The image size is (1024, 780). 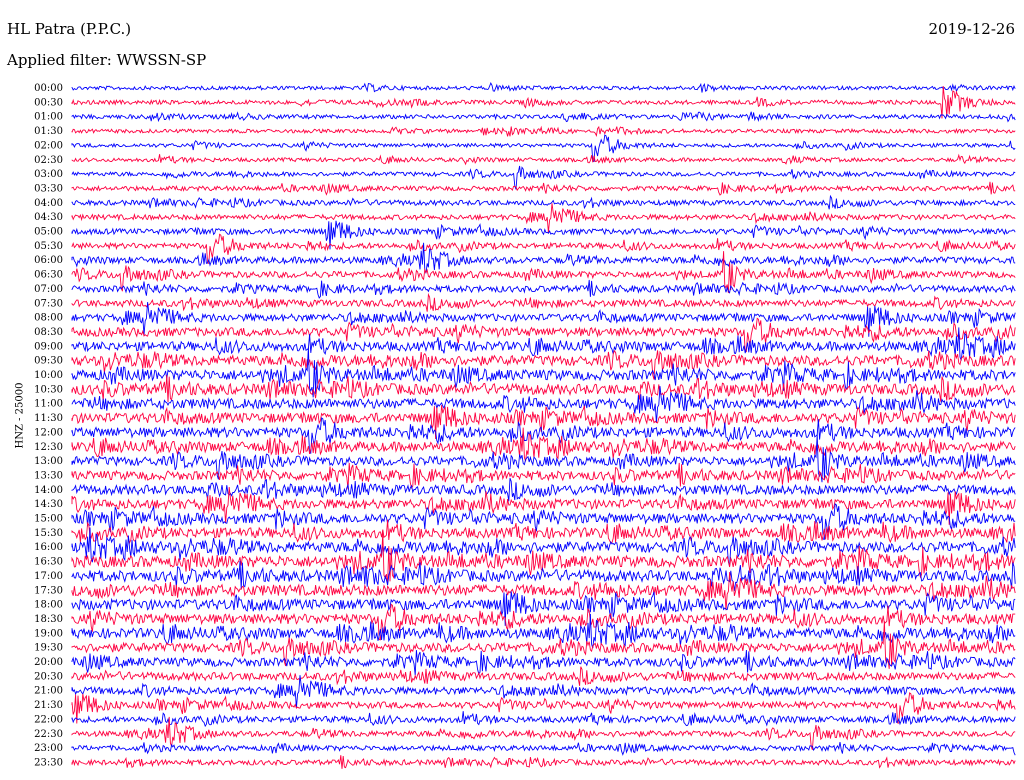 I want to click on row-label: 06:30, so click(x=48, y=275).